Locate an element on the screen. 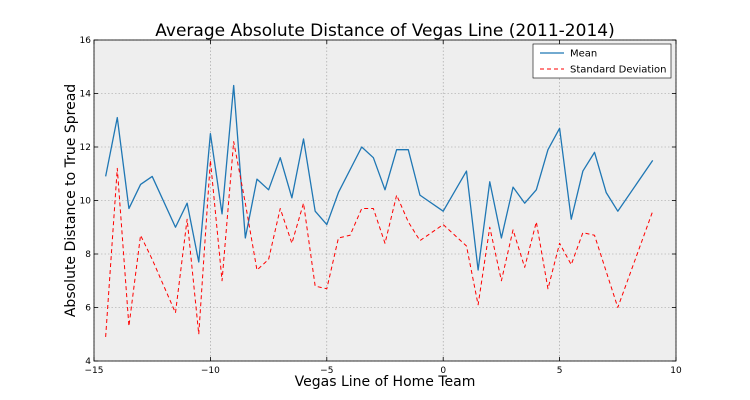 This screenshot has height=400, width=750. y-tick-label: 14 is located at coordinates (86, 95).